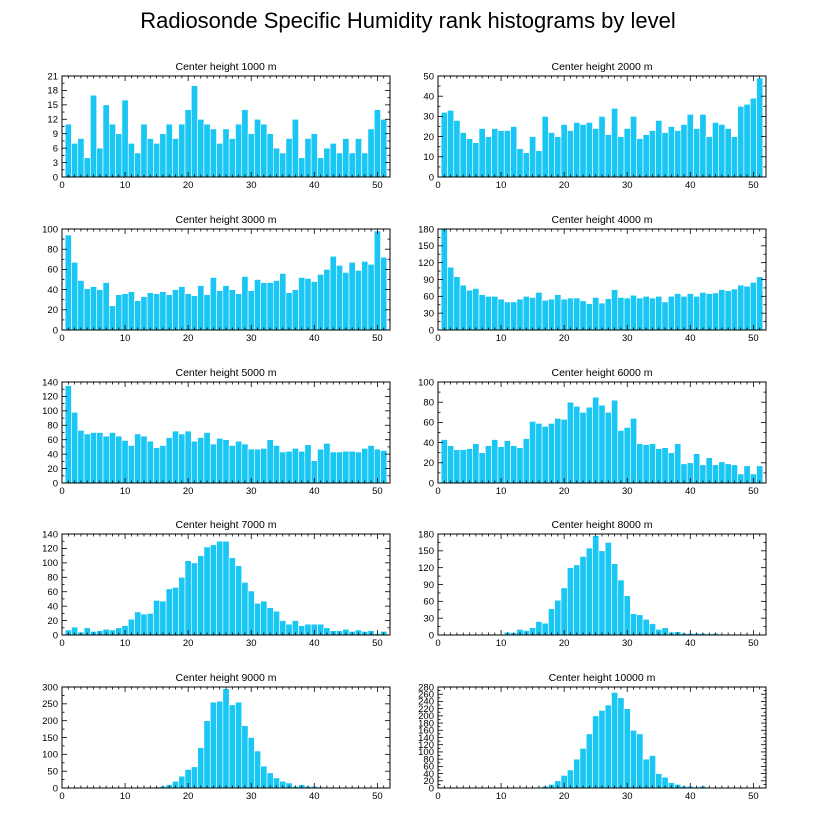 The width and height of the screenshot is (816, 824). I want to click on panel-title: Center height 2000 m, so click(602, 67).